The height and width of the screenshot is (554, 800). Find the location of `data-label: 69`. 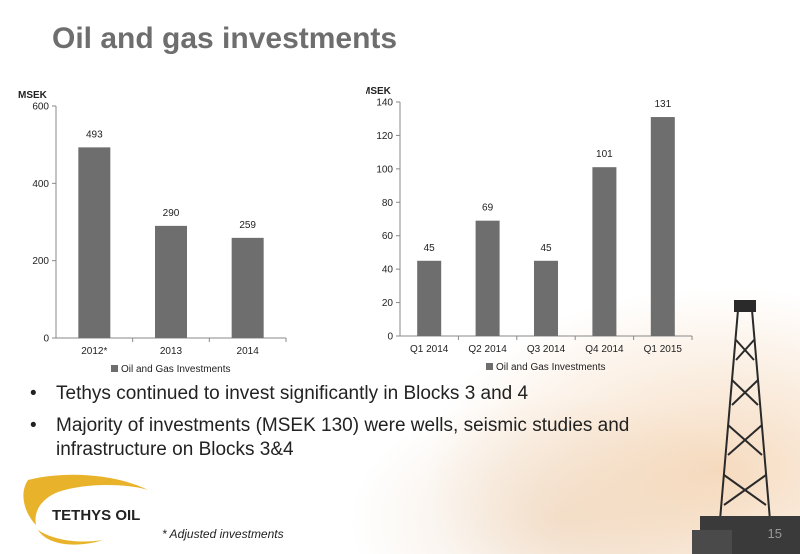

data-label: 69 is located at coordinates (488, 208).